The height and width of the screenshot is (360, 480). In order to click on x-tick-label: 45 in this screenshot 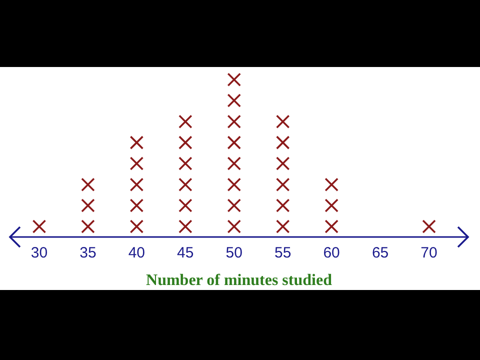, I will do `click(185, 253)`.